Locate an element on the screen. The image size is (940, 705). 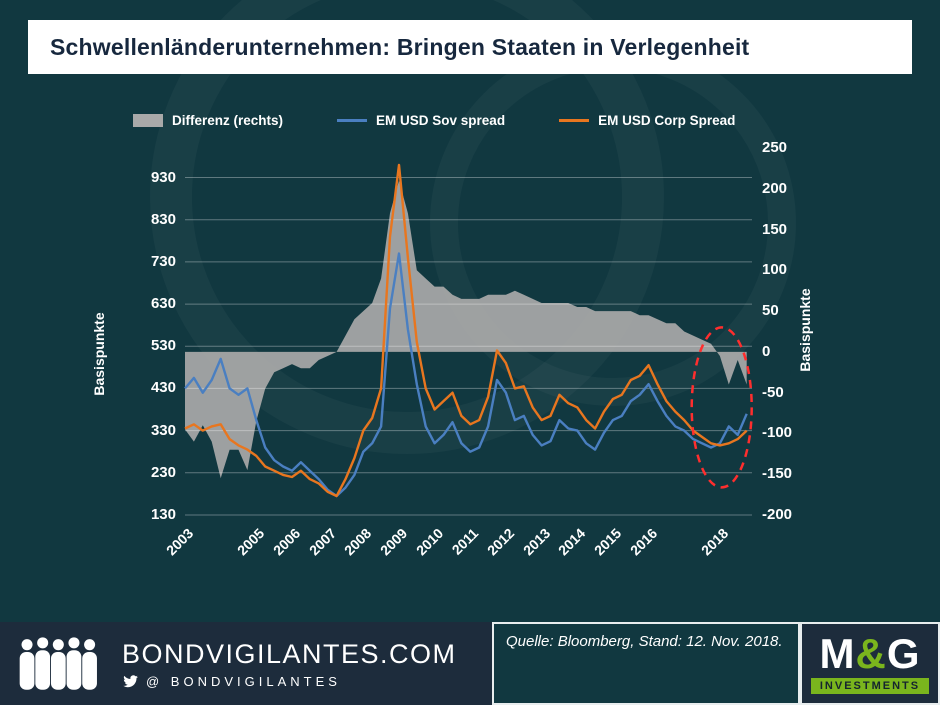
right-axis-tick-label: 150 is located at coordinates (775, 229).